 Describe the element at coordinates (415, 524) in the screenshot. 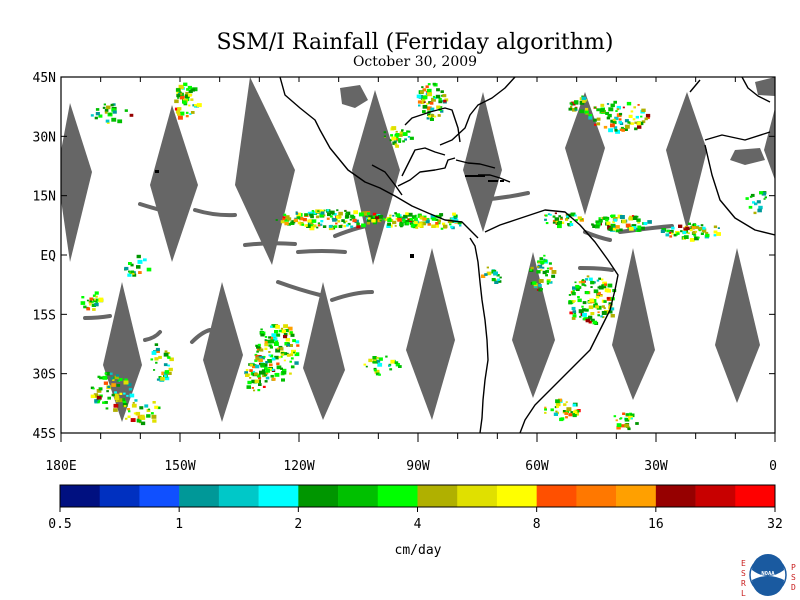

I see `colorbar-tick-labels: 0.5 1 2 4 8 16 32` at that location.